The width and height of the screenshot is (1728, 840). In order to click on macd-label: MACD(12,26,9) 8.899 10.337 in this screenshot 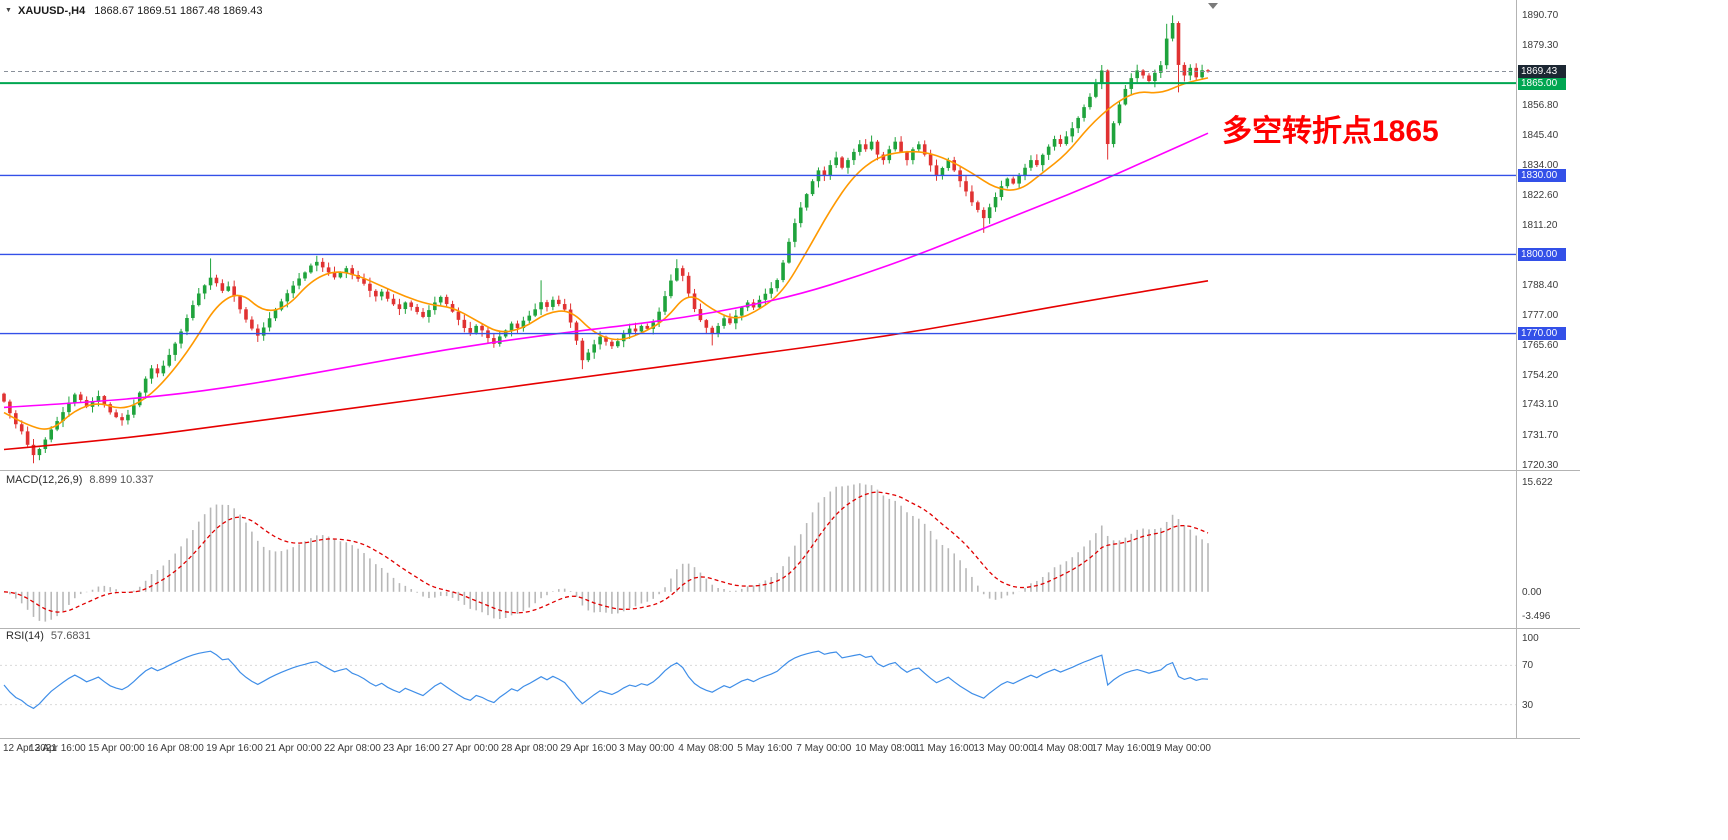, I will do `click(80, 480)`.